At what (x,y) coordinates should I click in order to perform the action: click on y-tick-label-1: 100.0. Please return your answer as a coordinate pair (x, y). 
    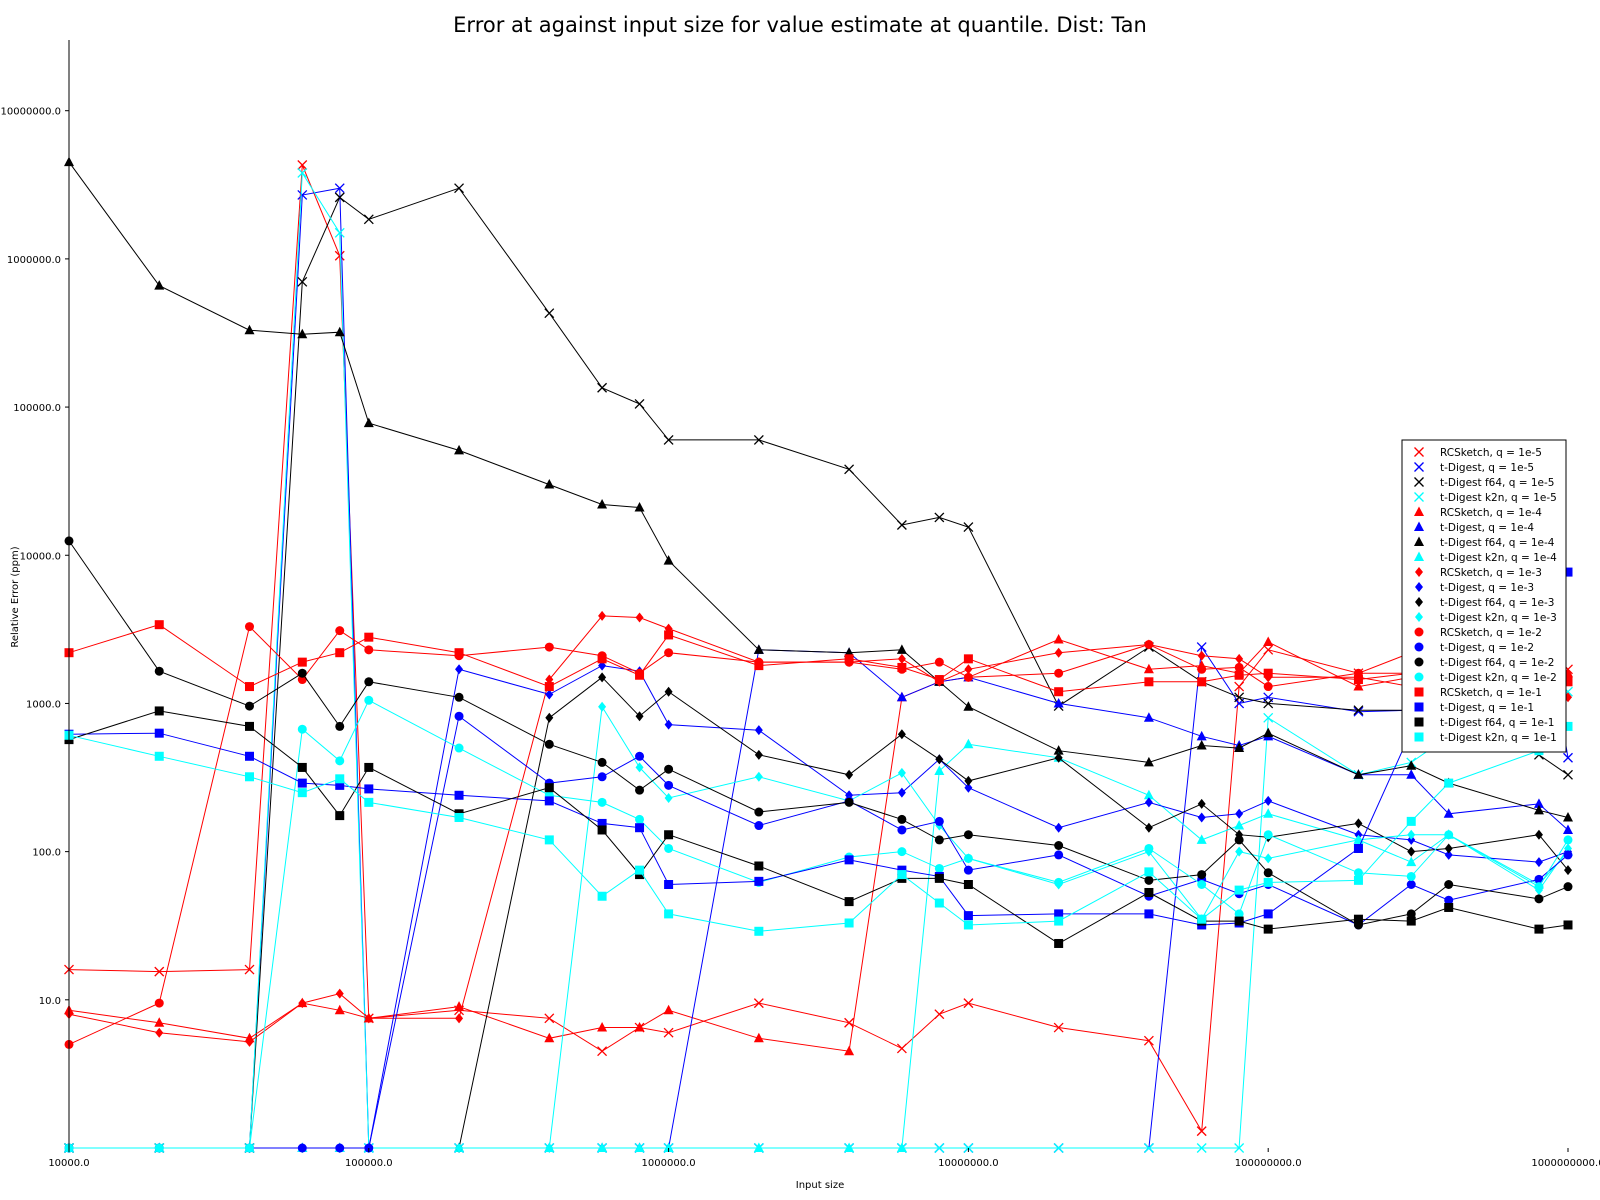
    Looking at the image, I should click on (46, 853).